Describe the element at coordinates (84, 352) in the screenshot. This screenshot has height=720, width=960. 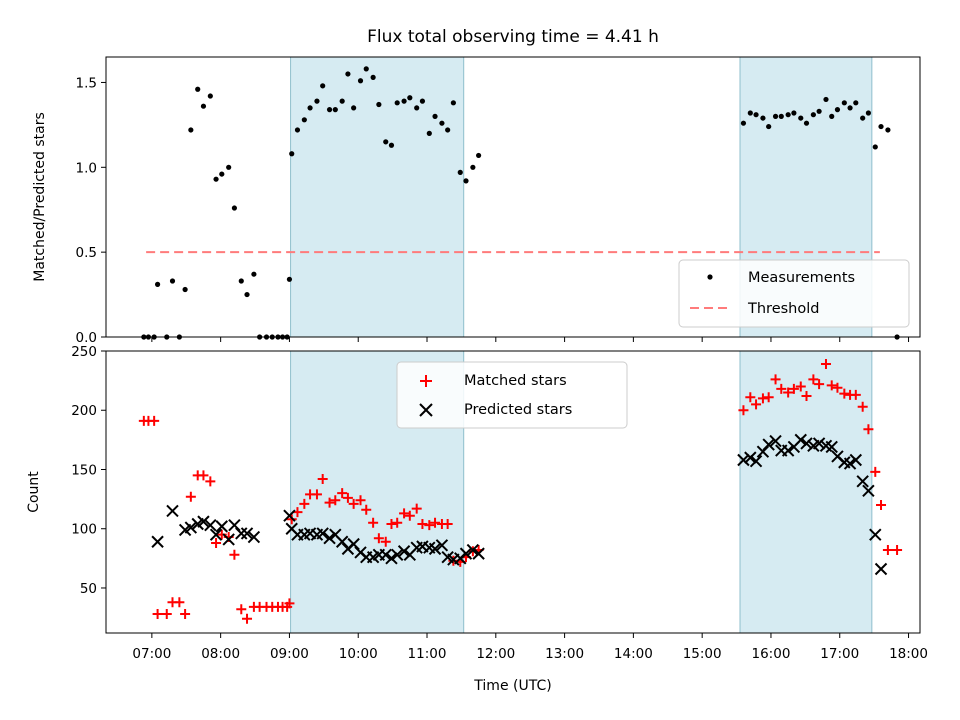
I see `y-tick-label: 250` at that location.